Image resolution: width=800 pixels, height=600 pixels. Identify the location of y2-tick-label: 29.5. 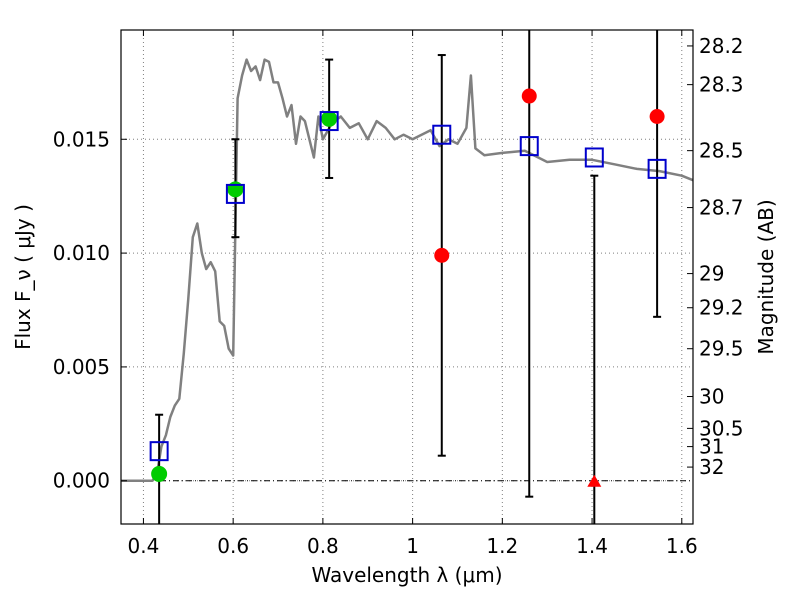
(721, 349).